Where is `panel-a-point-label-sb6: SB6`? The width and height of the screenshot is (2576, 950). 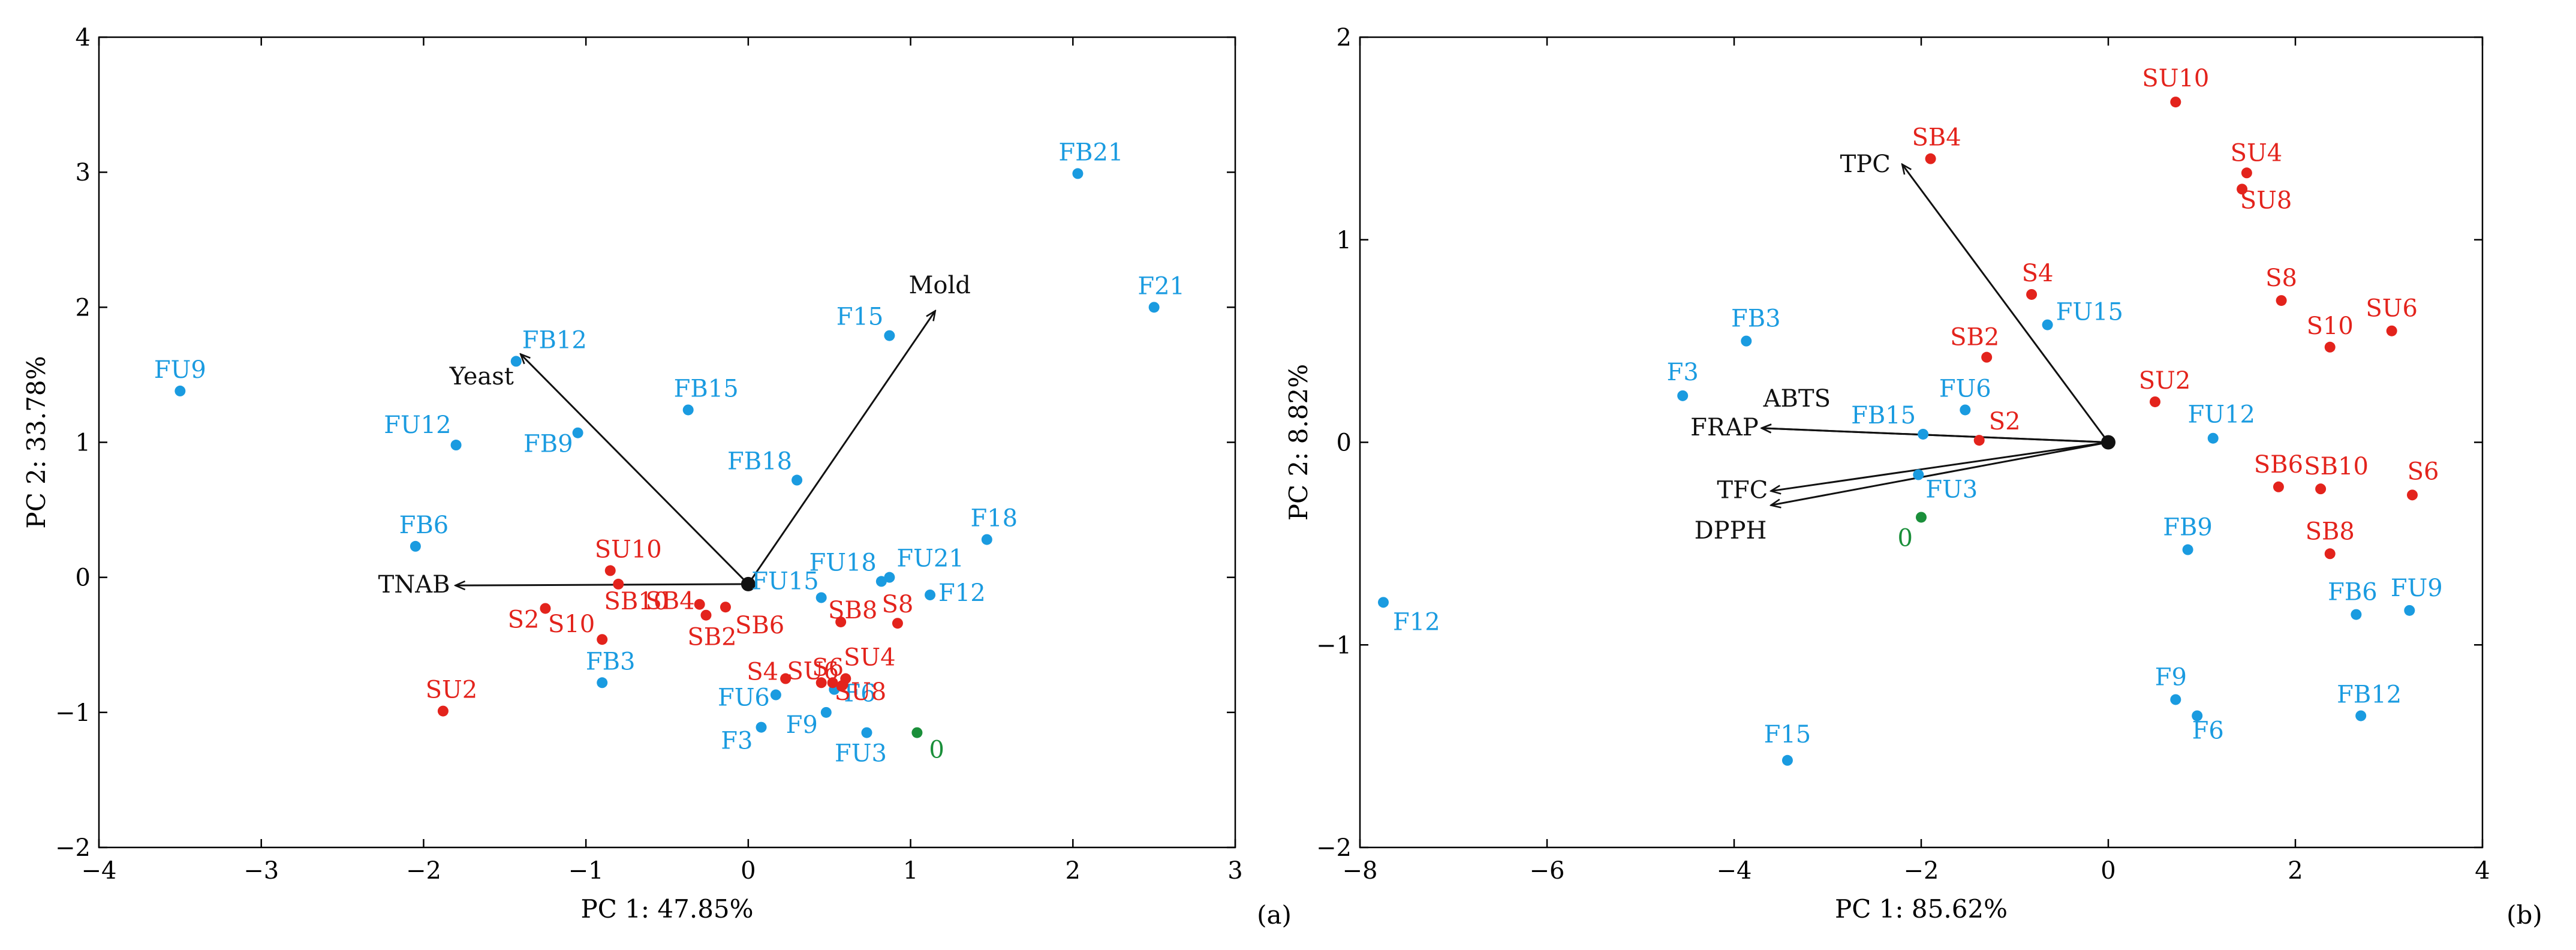
panel-a-point-label-sb6: SB6 is located at coordinates (759, 625).